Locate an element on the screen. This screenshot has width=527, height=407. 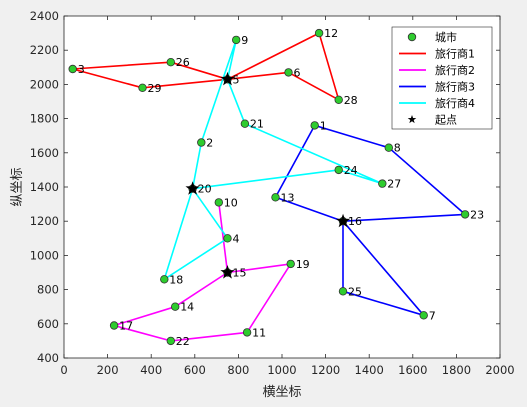
city-label-27: 27 is located at coordinates (394, 184).